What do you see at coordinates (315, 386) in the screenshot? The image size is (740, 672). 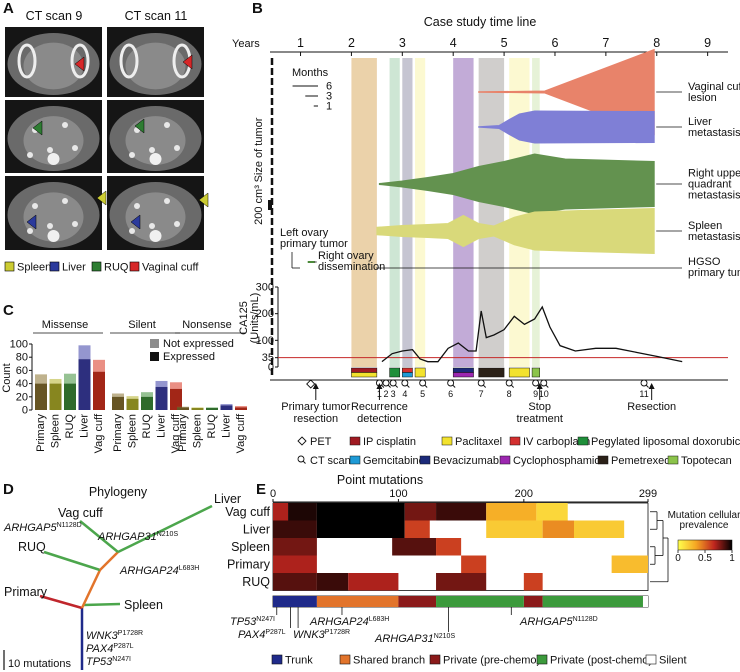 I see `event-arrowhead` at bounding box center [315, 386].